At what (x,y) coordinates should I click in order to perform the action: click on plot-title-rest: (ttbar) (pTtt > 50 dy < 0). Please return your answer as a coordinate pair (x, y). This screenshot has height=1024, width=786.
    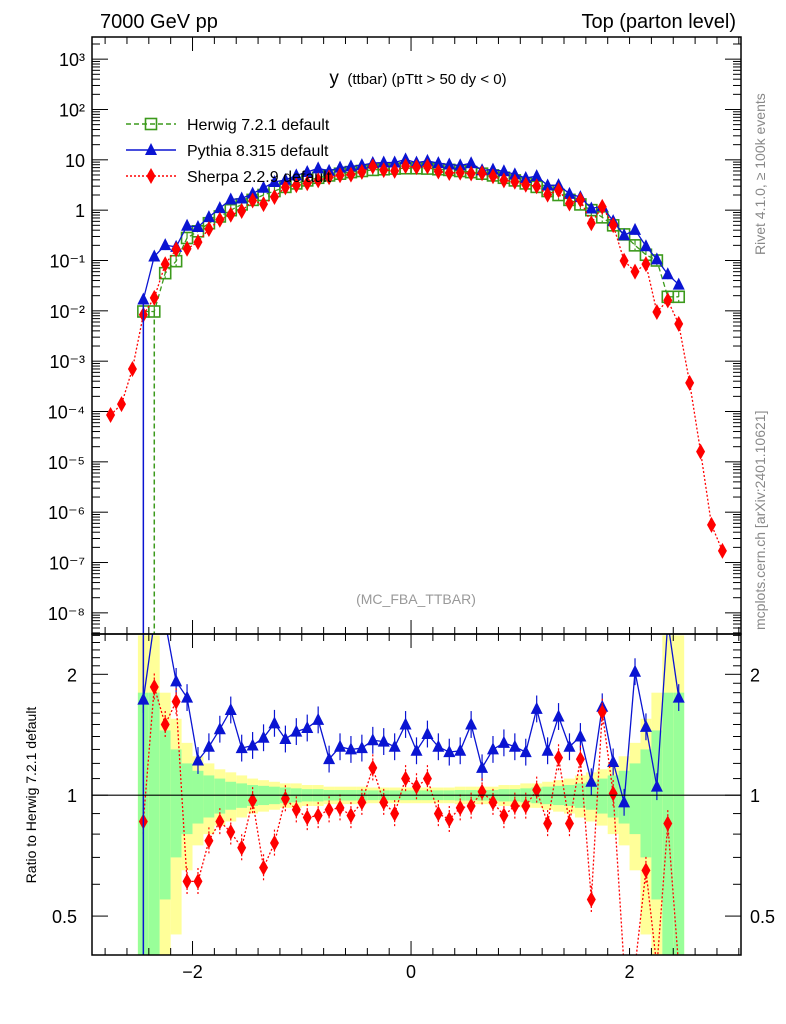
    Looking at the image, I should click on (426, 79).